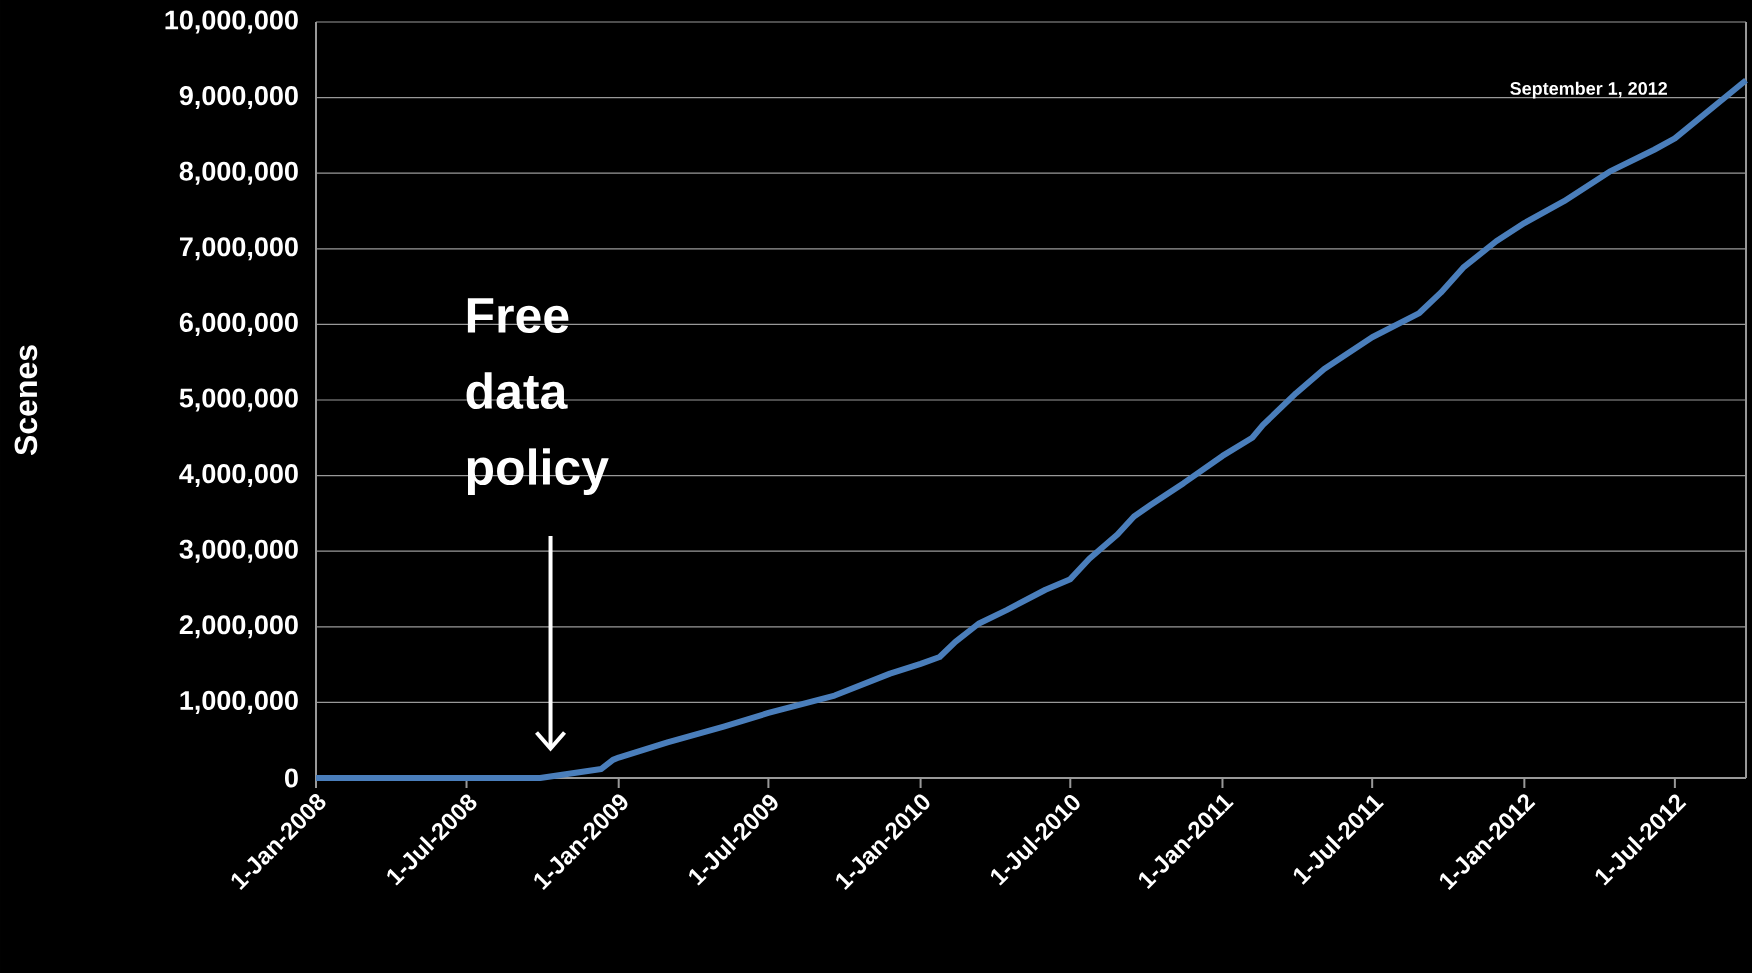 Image resolution: width=1752 pixels, height=973 pixels. What do you see at coordinates (231, 22) in the screenshot?
I see `y-tick-label: 10,000,000` at bounding box center [231, 22].